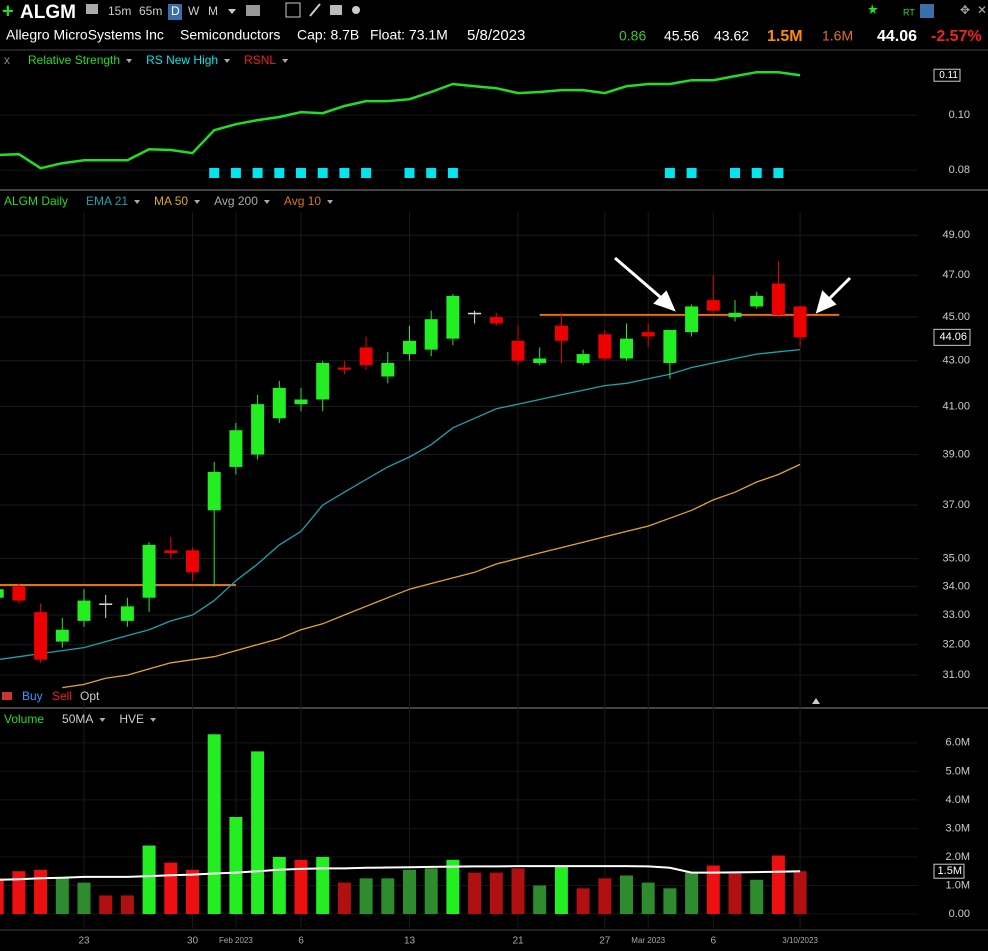 The image size is (988, 951). What do you see at coordinates (873, 9) in the screenshot?
I see `star` at bounding box center [873, 9].